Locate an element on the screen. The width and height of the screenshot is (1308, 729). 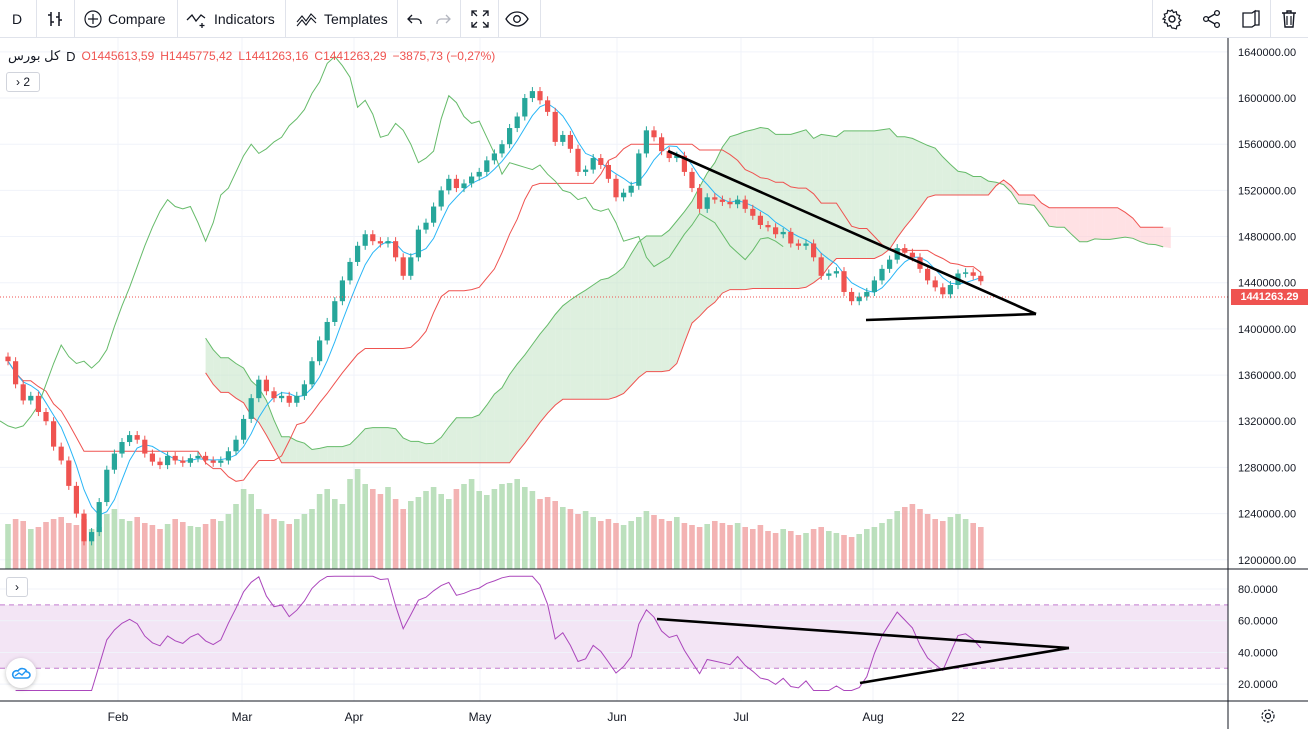
expand-indicators-button: › 2 is located at coordinates (23, 82).